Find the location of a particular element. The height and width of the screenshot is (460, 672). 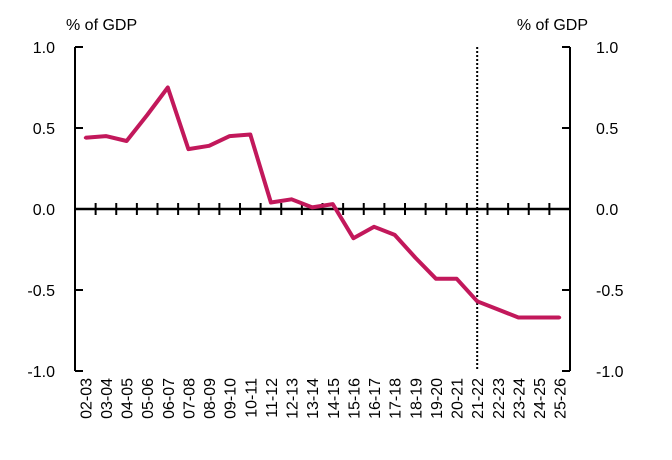

x-tick-label: 19-20 is located at coordinates (437, 398).